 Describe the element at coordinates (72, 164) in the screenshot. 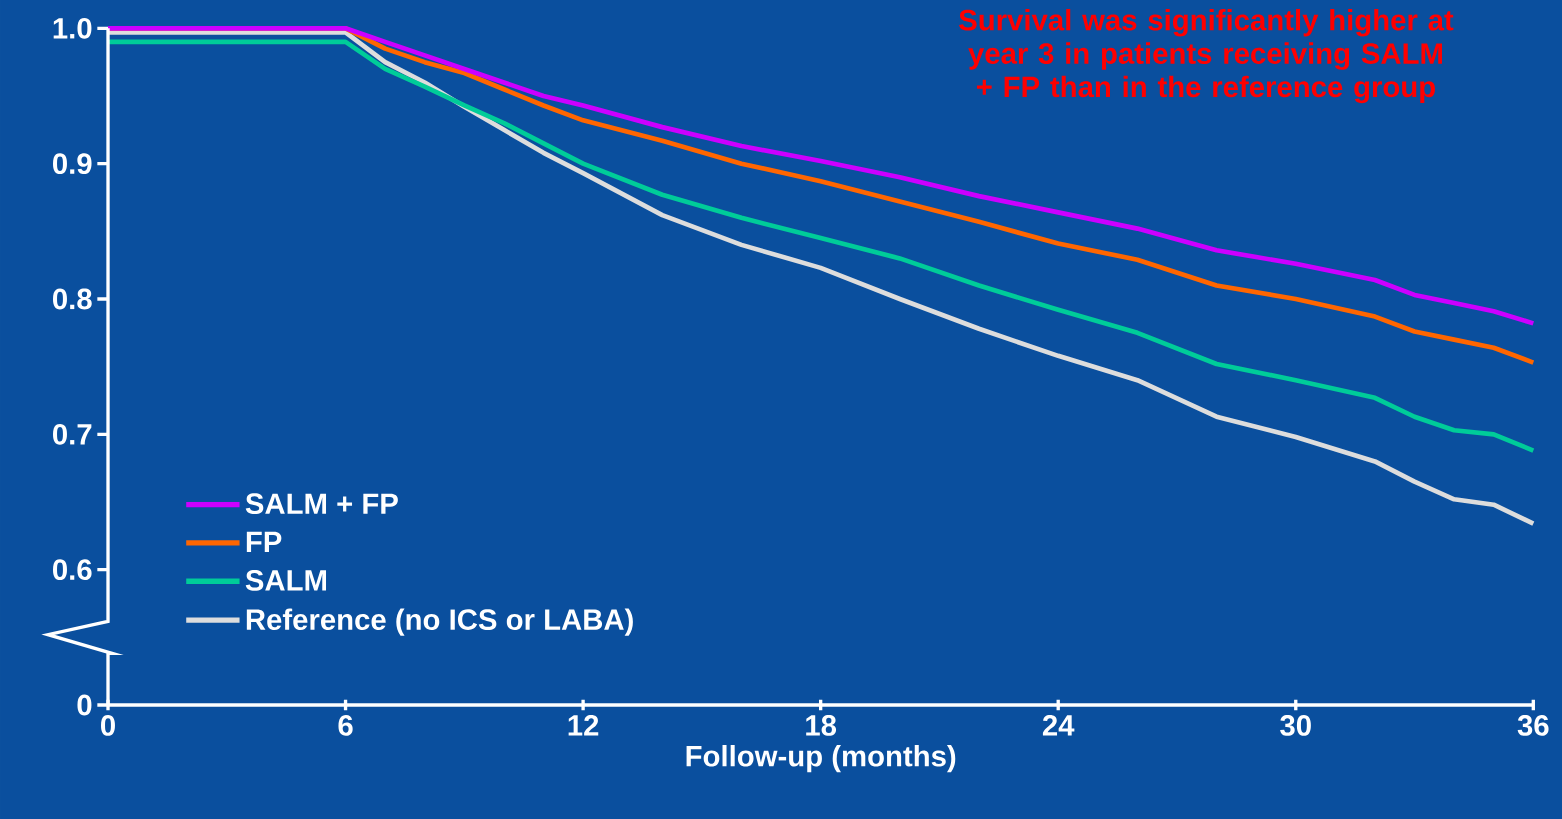

I see `y-tick-label: 0.9` at that location.